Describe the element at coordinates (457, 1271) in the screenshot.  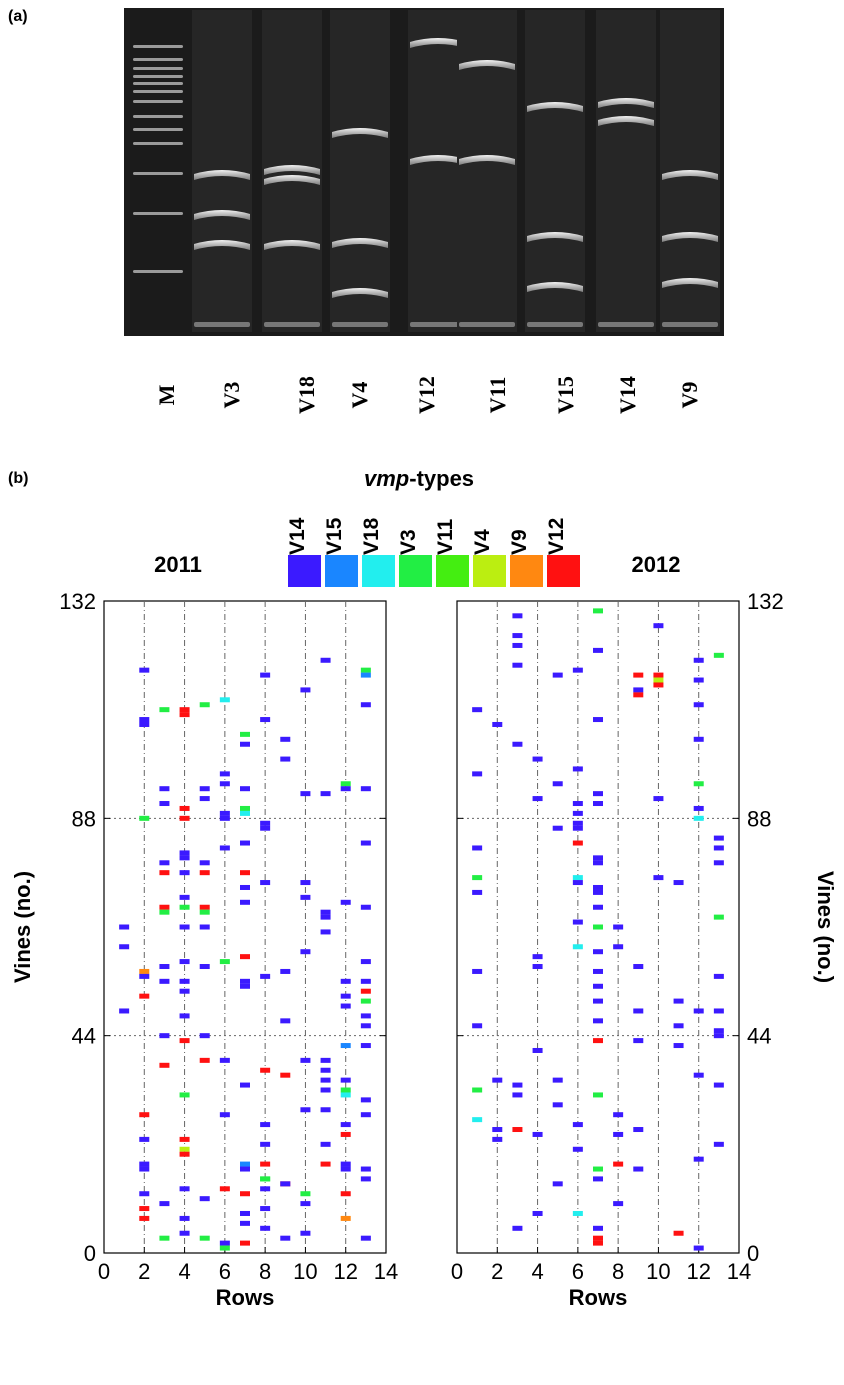
I see `x-tick-label: 0` at that location.